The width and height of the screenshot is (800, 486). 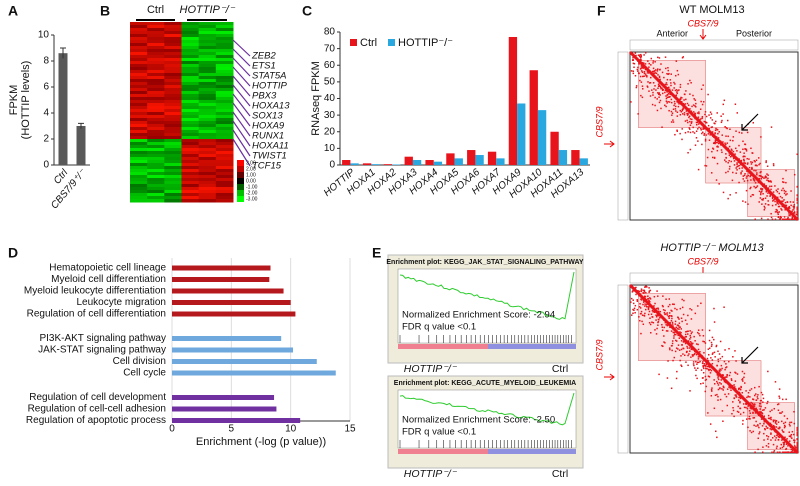 I want to click on y-tick-label: Leukocyte migration, so click(x=122, y=302).